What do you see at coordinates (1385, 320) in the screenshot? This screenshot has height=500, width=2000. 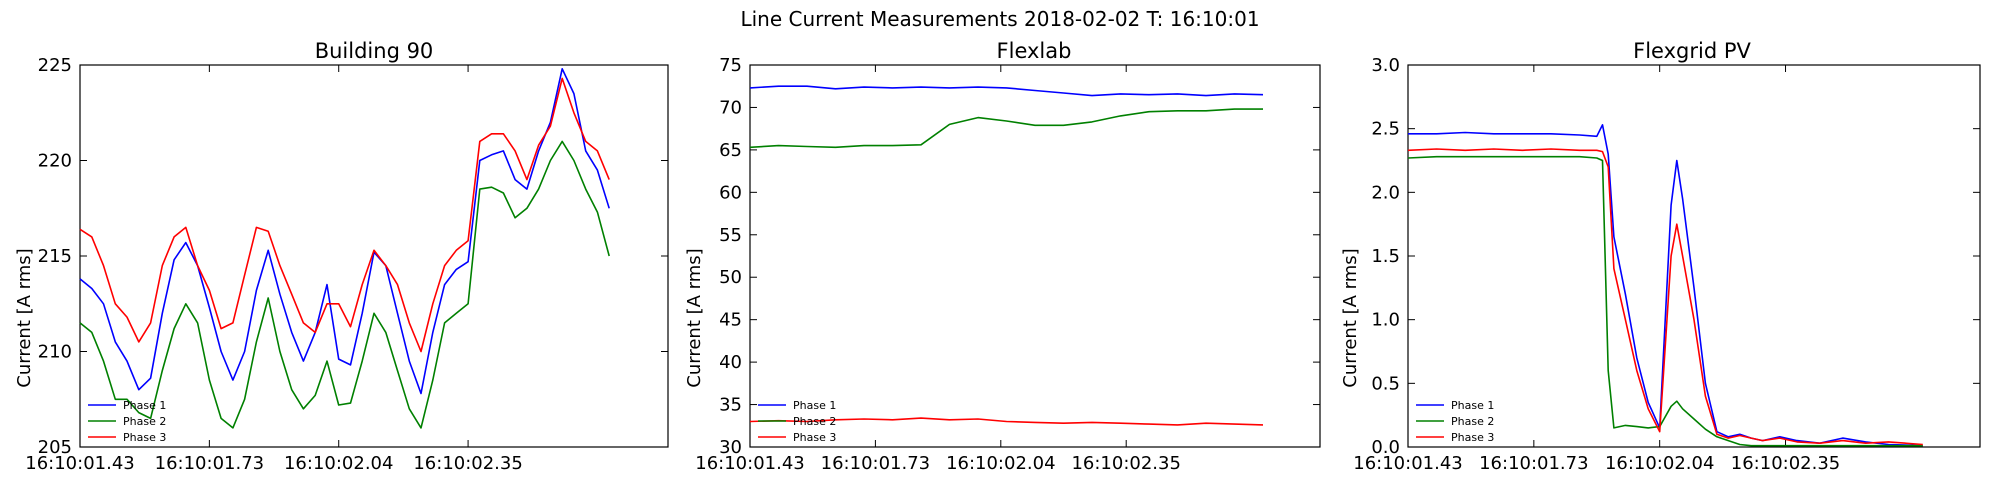 I see `y-tick-label: 1.0` at bounding box center [1385, 320].